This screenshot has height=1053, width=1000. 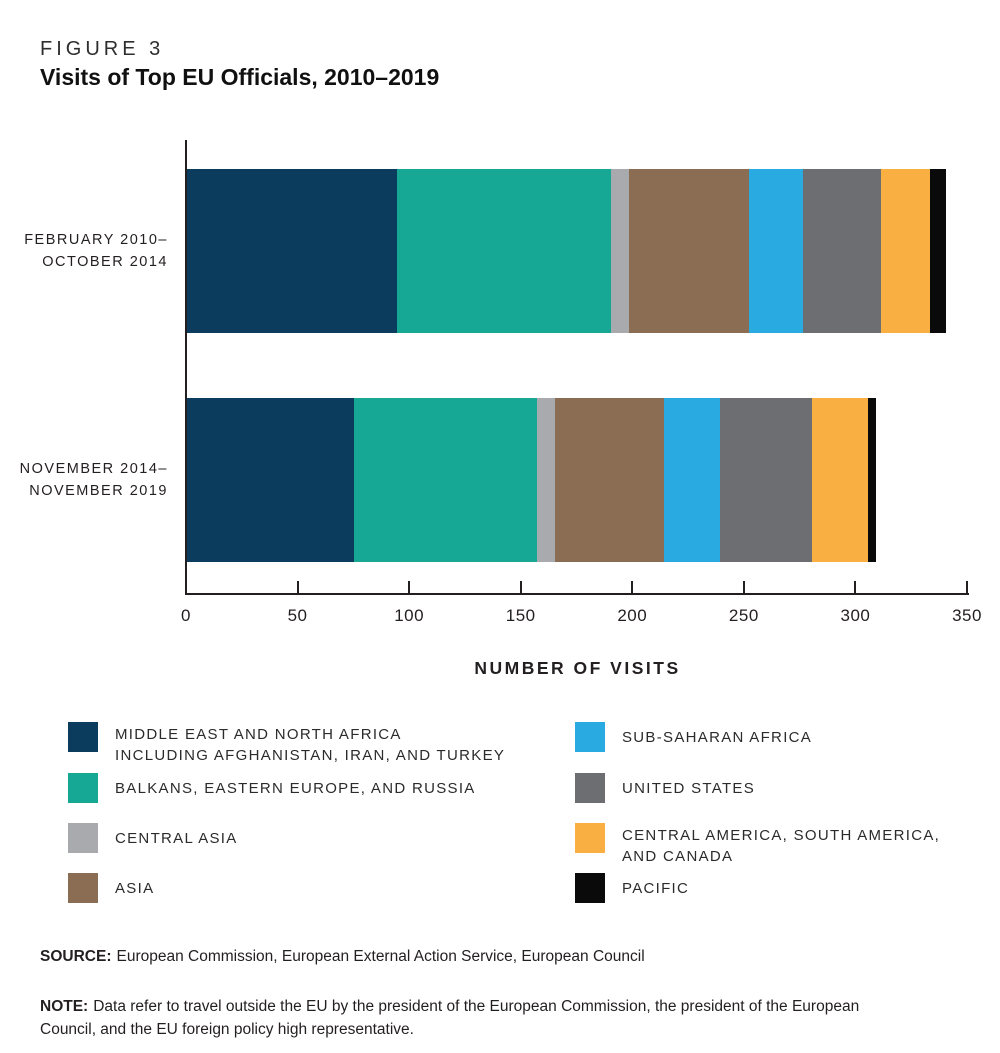 I want to click on legend-label-line: CENTRAL ASIA, so click(x=176, y=838).